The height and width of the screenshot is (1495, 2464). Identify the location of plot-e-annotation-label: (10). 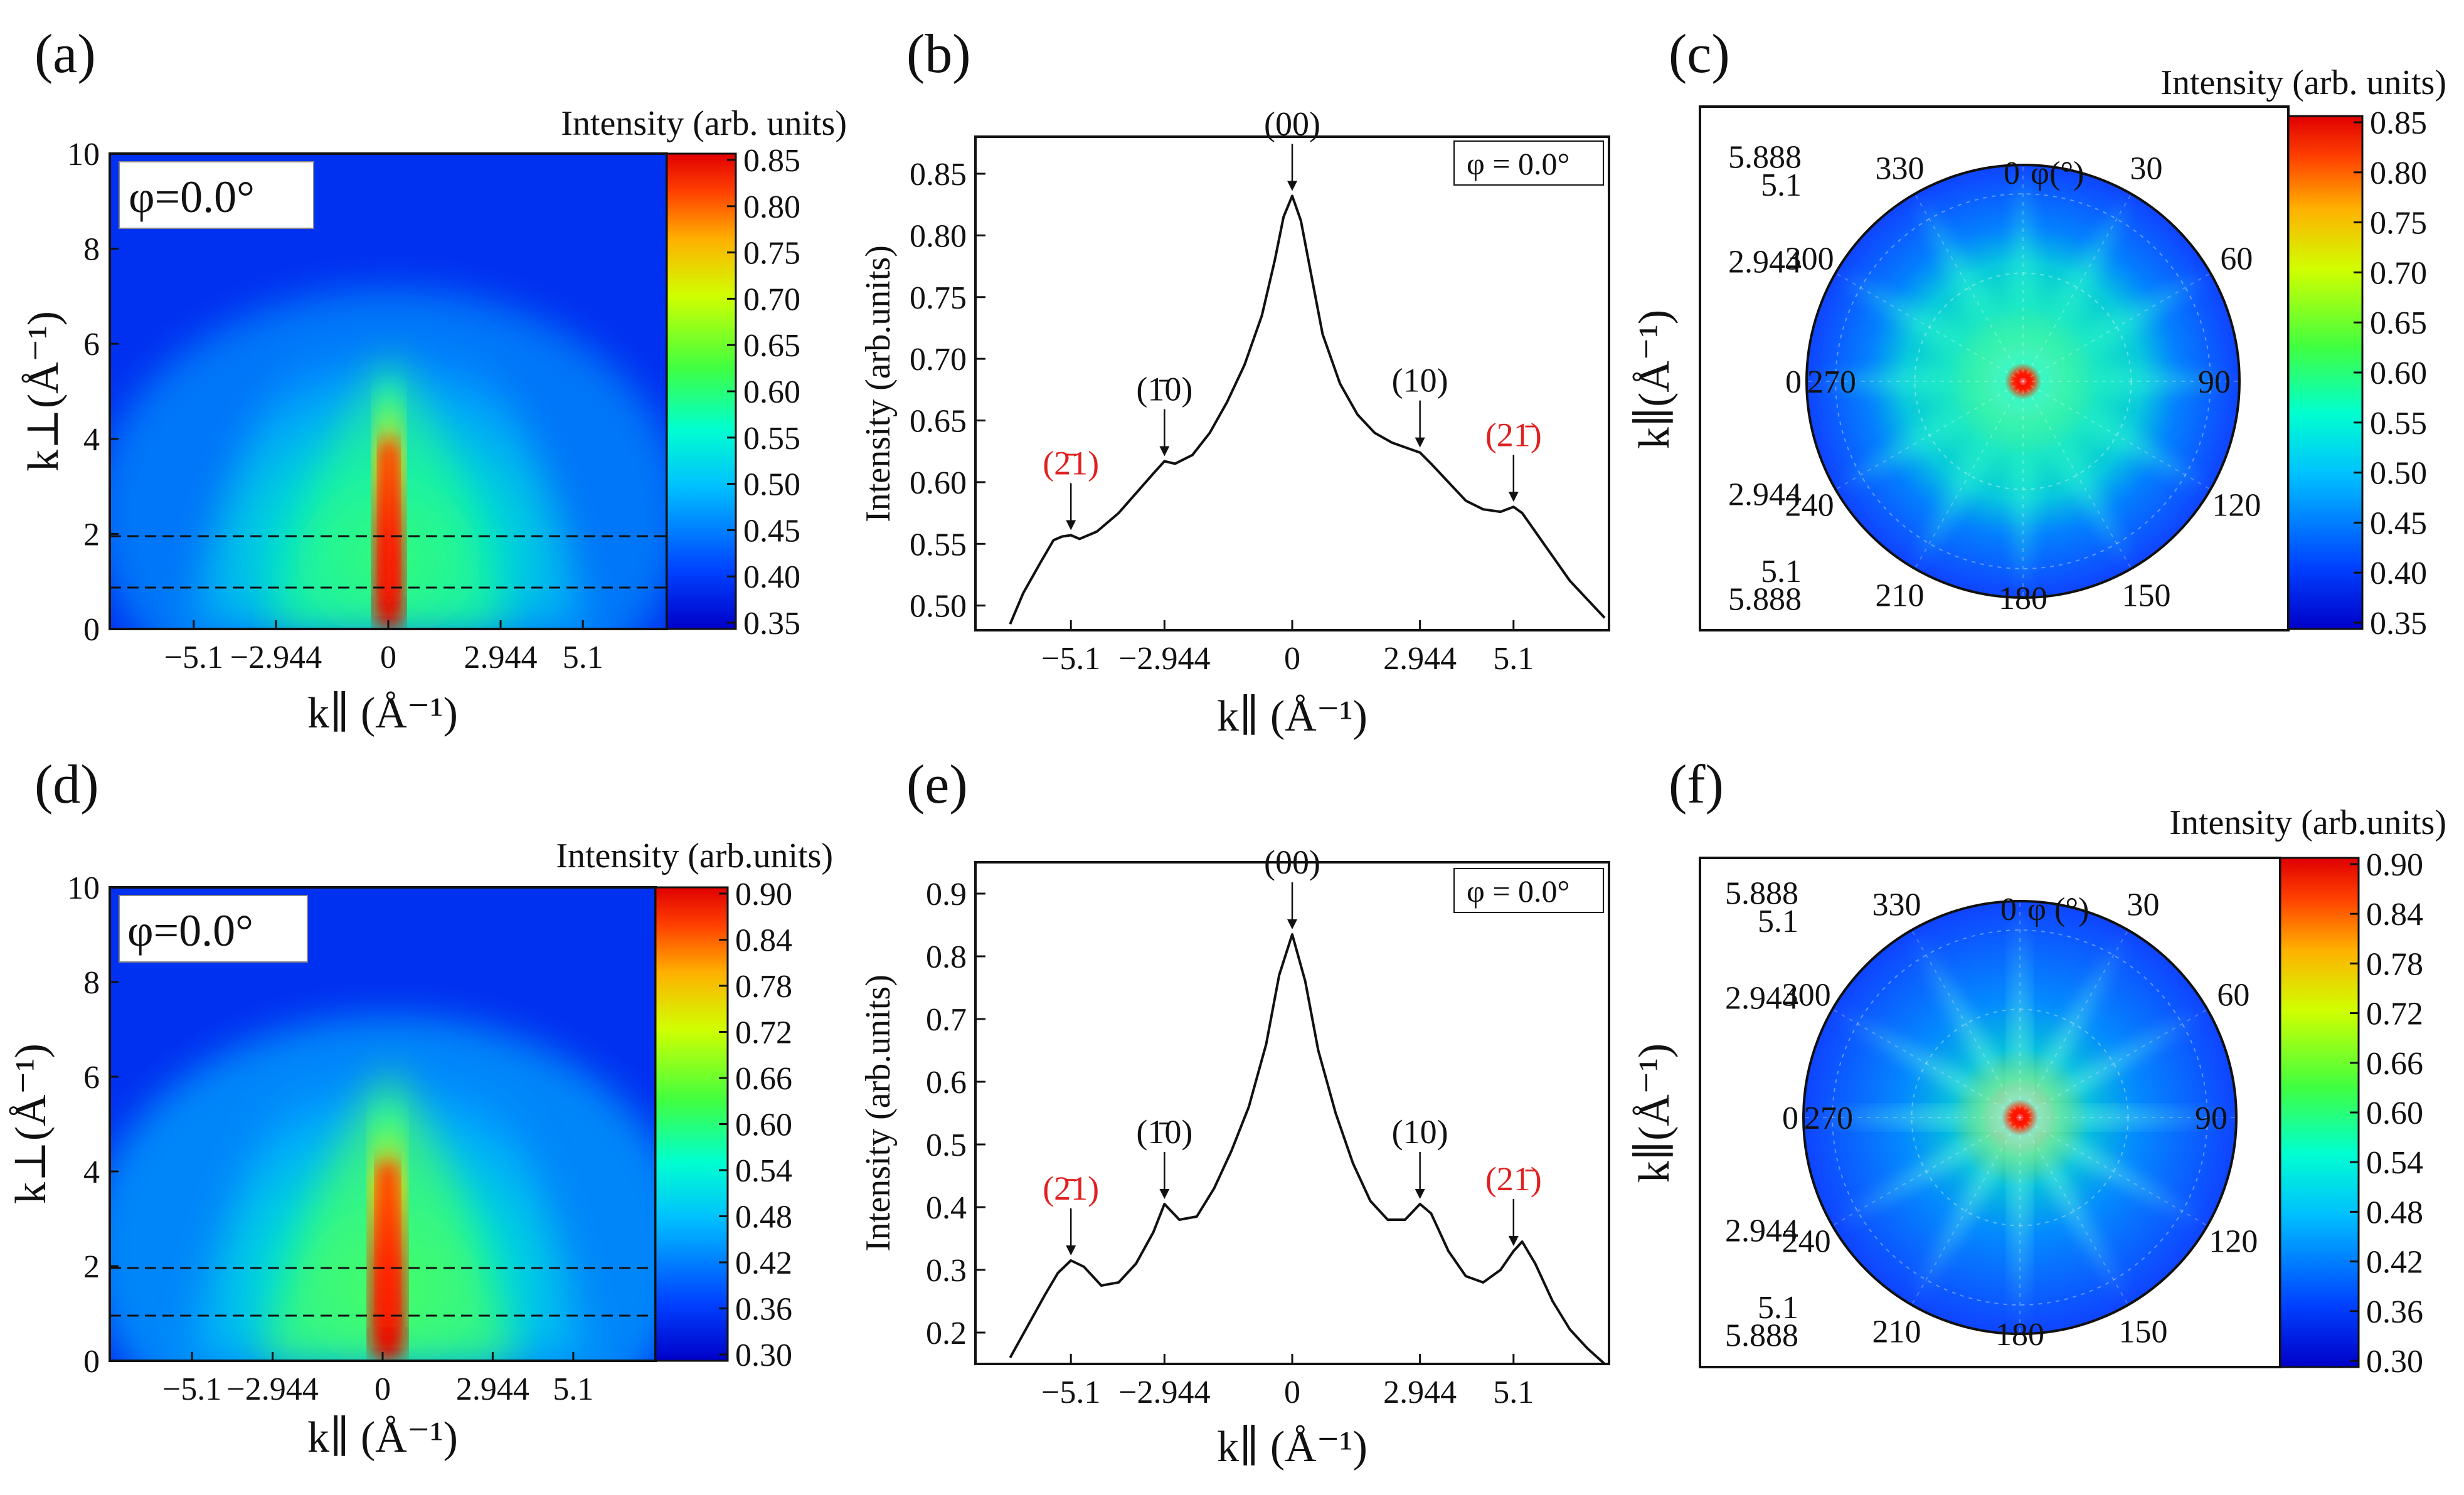
(1420, 1132).